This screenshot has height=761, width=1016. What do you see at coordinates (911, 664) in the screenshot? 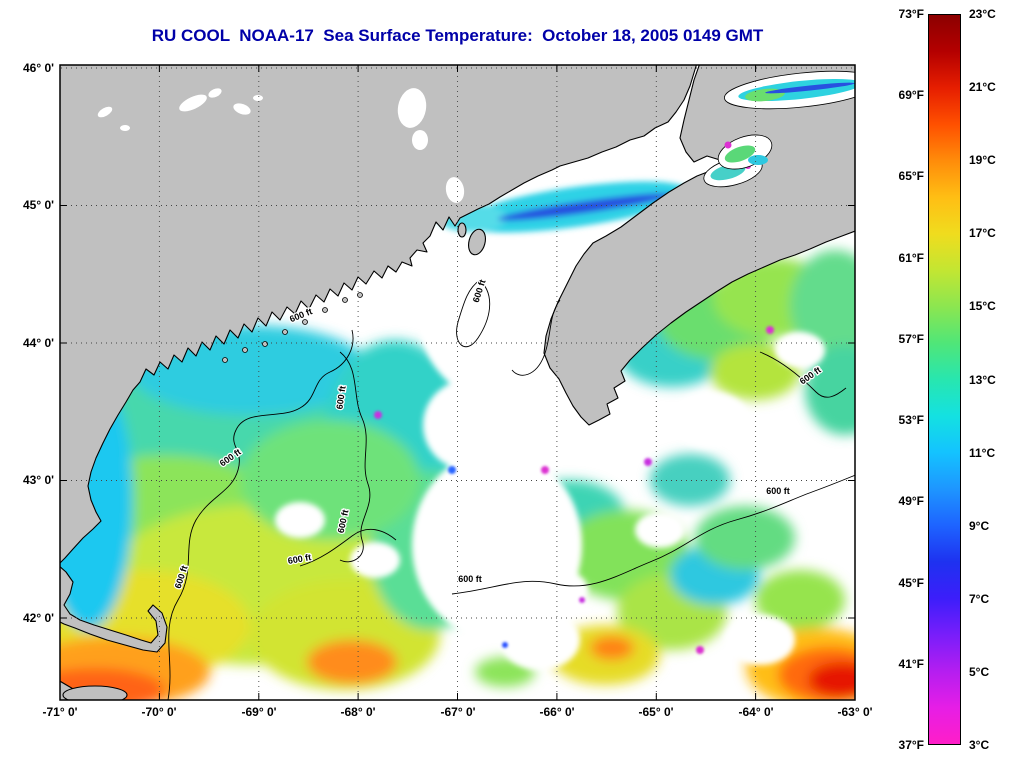
I see `colorbar-f-label: 41°F` at bounding box center [911, 664].